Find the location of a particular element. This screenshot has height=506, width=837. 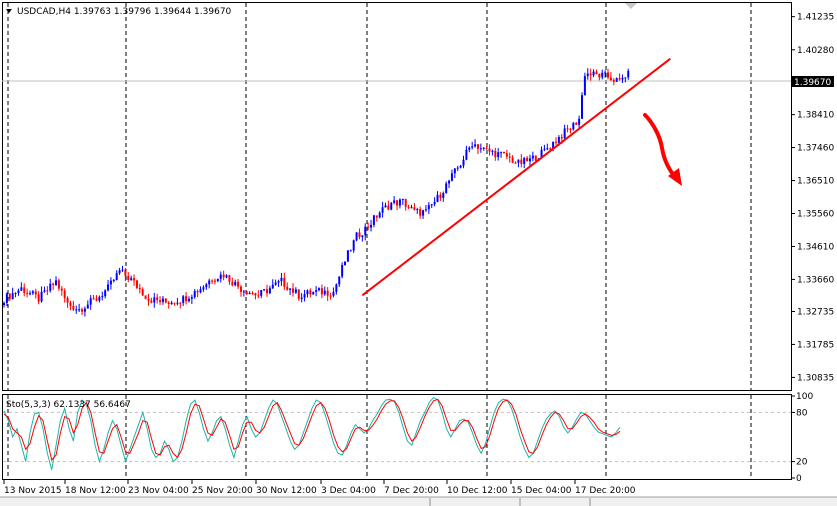

collapse-triangle-icon is located at coordinates (9, 11).